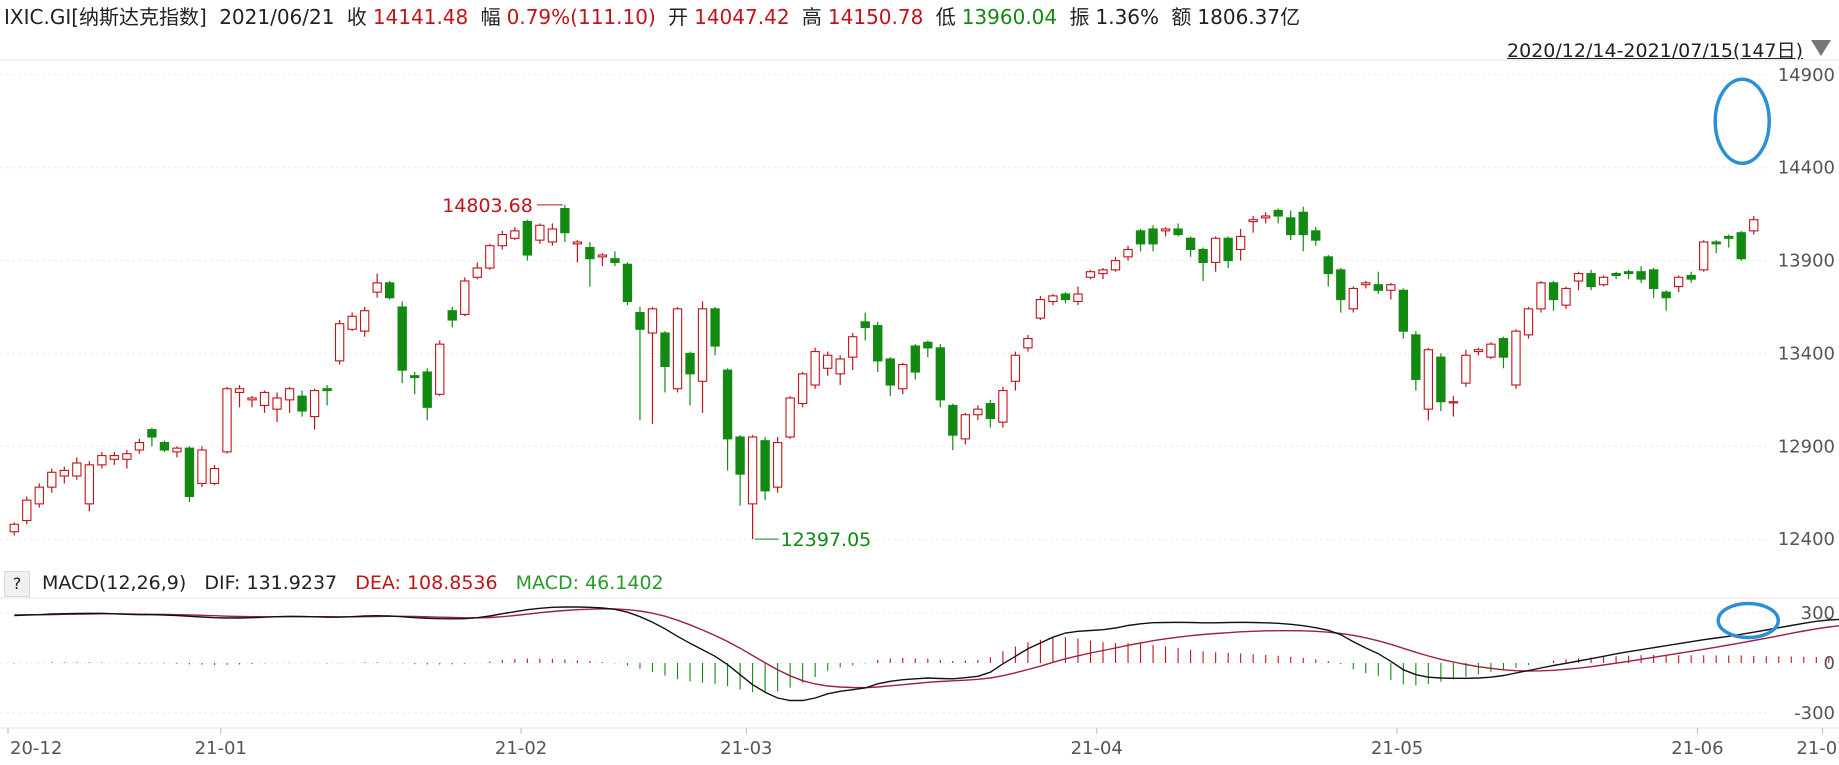  What do you see at coordinates (1009, 17) in the screenshot?
I see `low-value: 13960.04` at bounding box center [1009, 17].